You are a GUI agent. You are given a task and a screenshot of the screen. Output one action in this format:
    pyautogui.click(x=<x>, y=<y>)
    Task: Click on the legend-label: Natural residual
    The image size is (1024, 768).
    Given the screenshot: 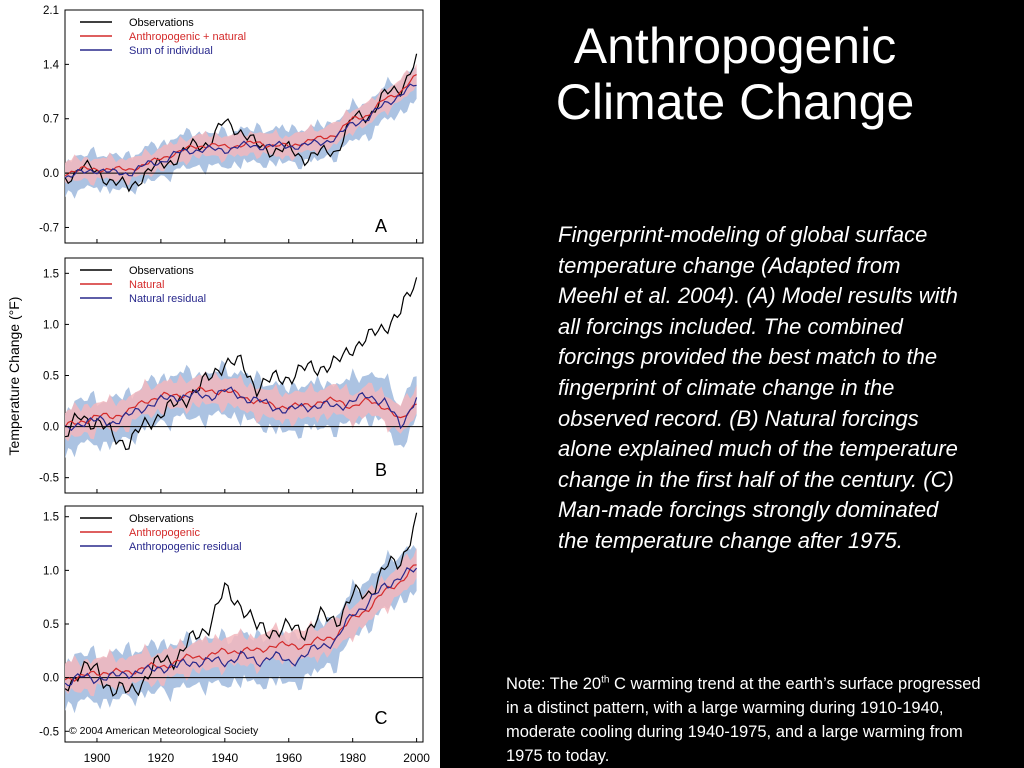 What is the action you would take?
    pyautogui.click(x=167, y=299)
    